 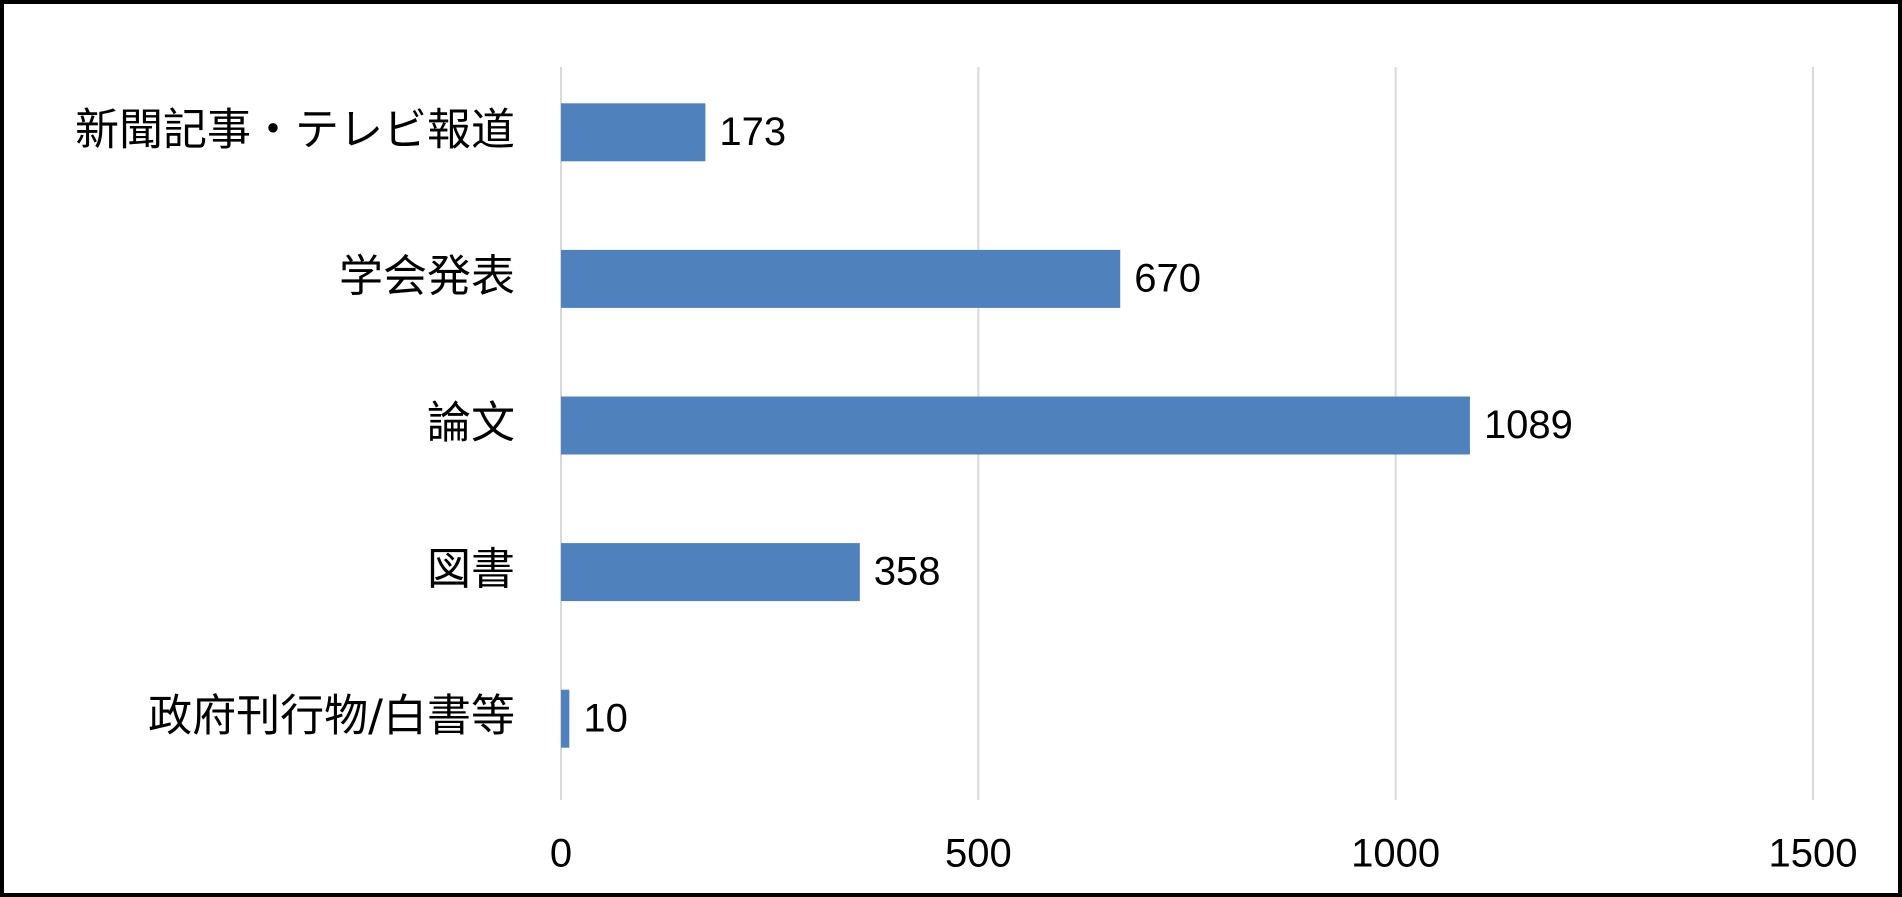 I want to click on data-label: 358, so click(x=907, y=572).